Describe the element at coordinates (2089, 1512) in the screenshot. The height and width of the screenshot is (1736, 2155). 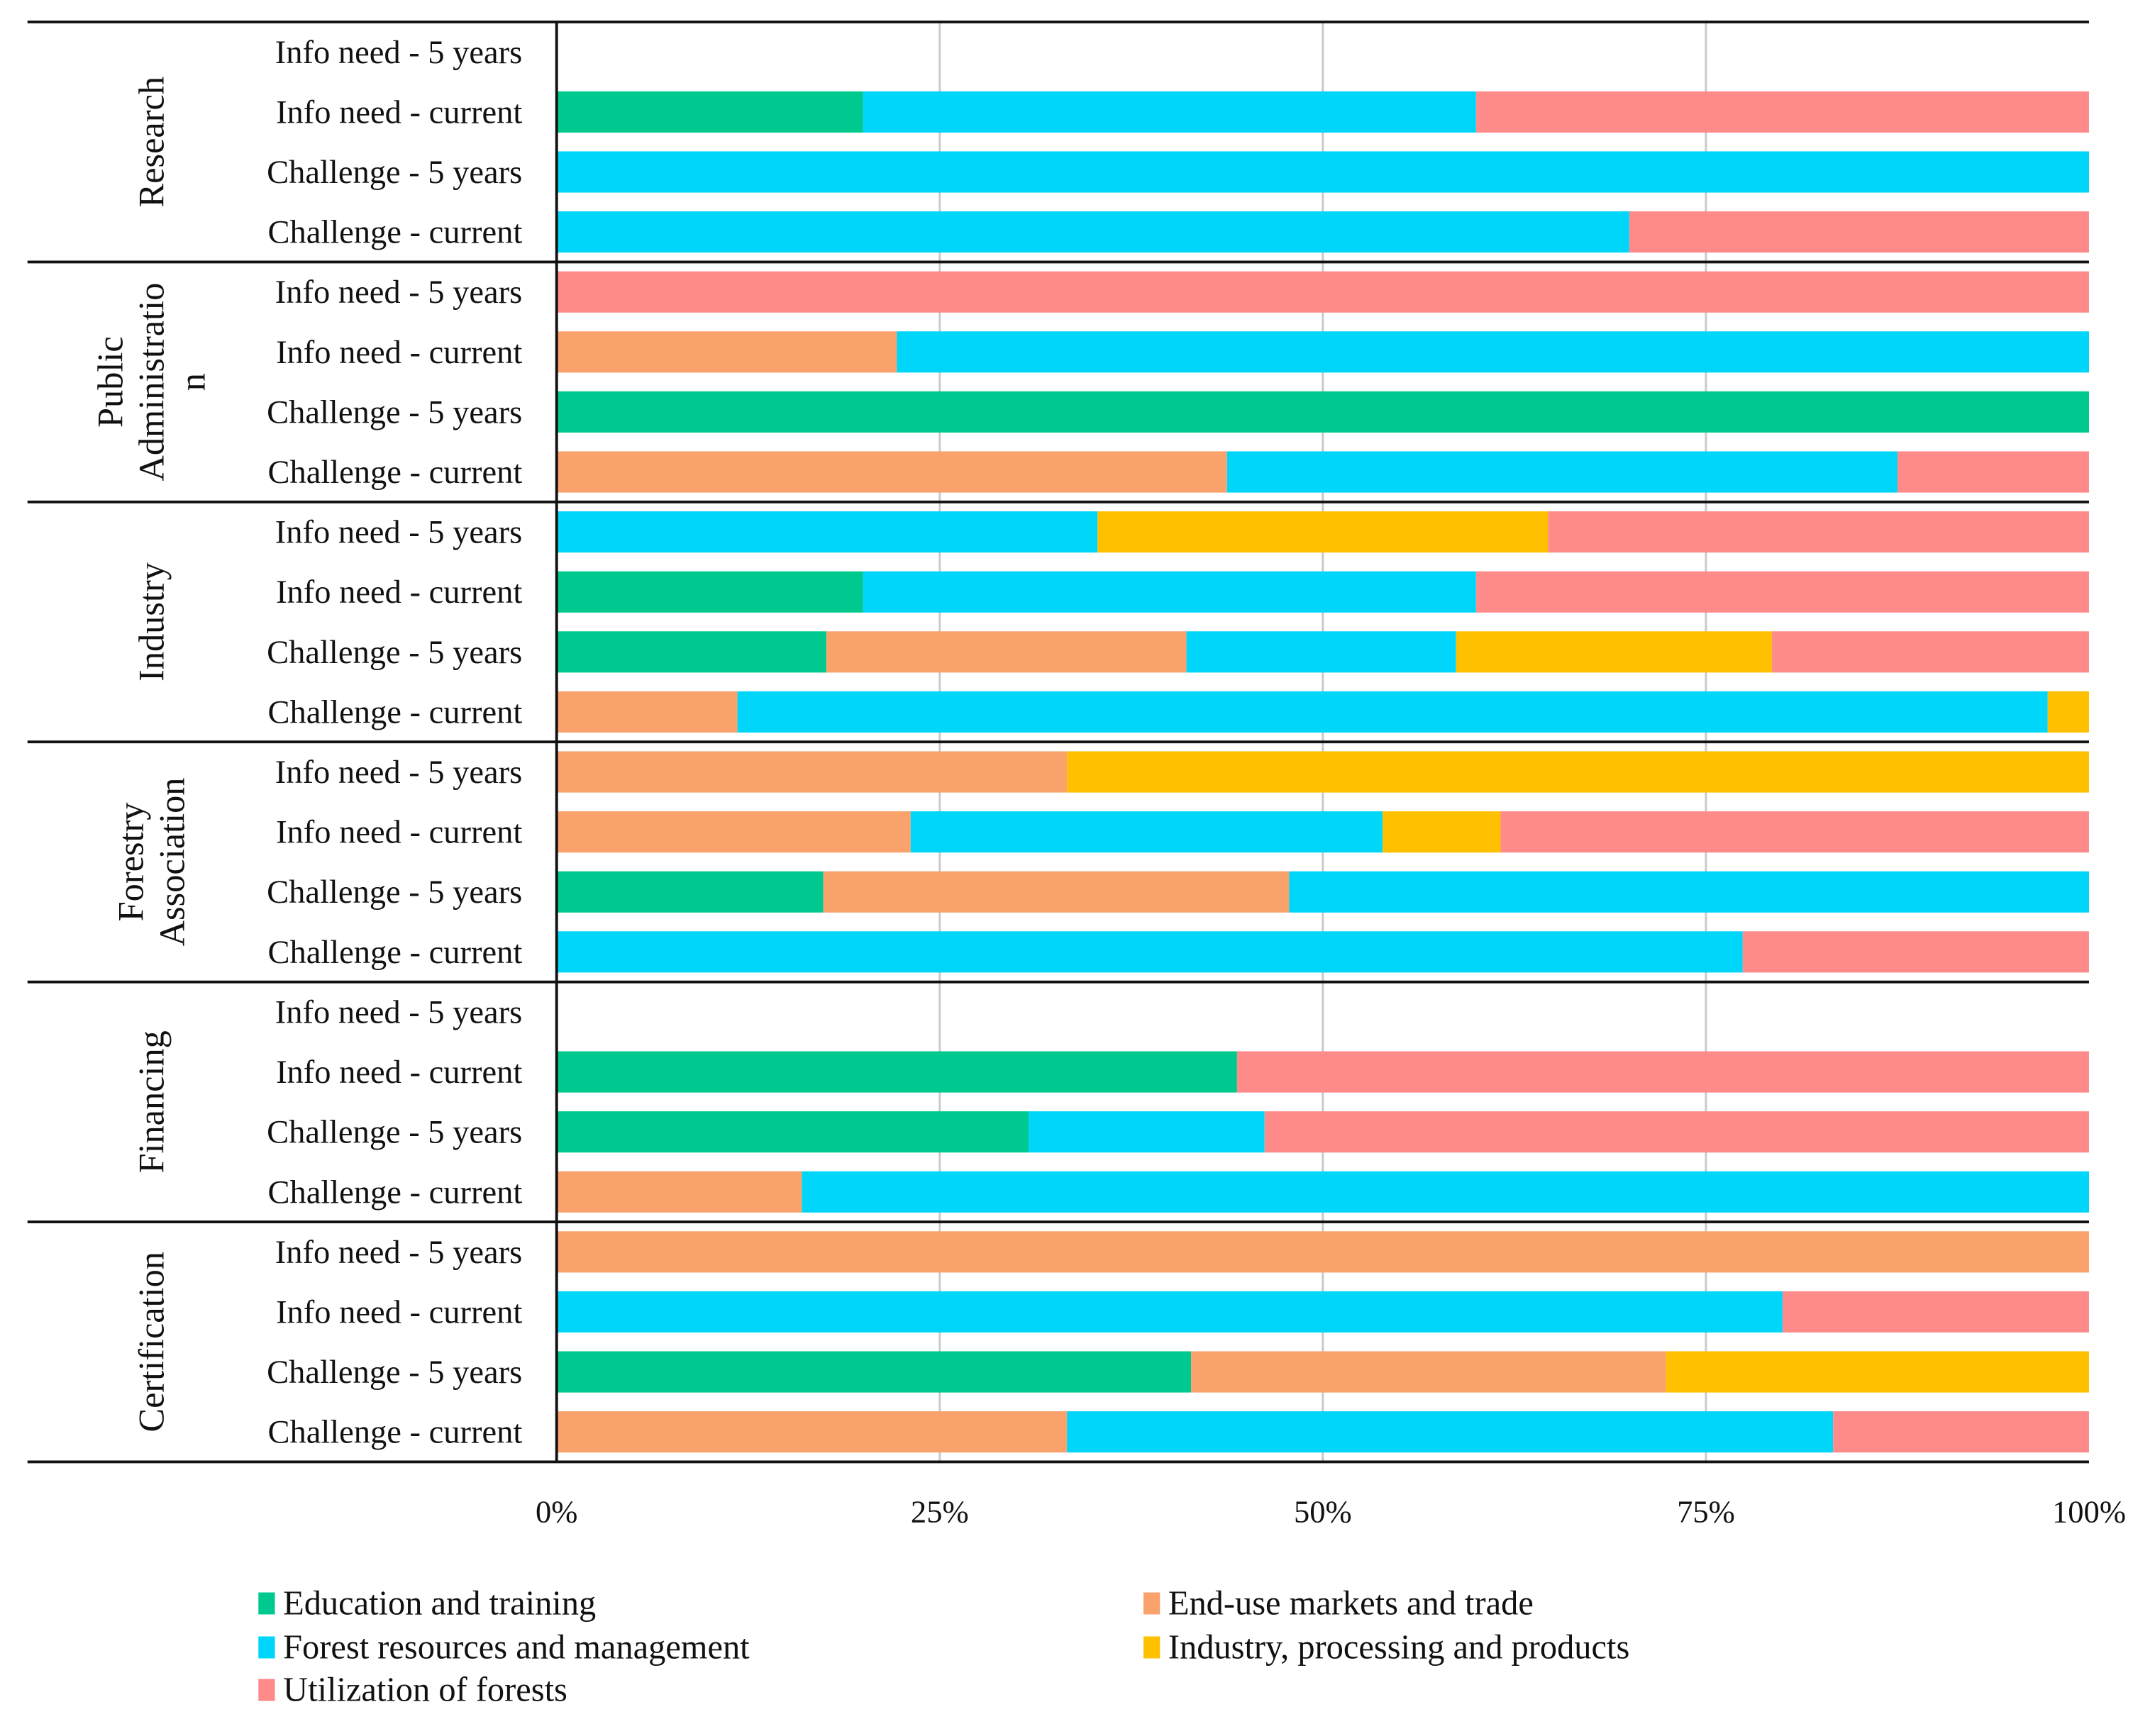
I see `x-tick-label: 100%` at that location.